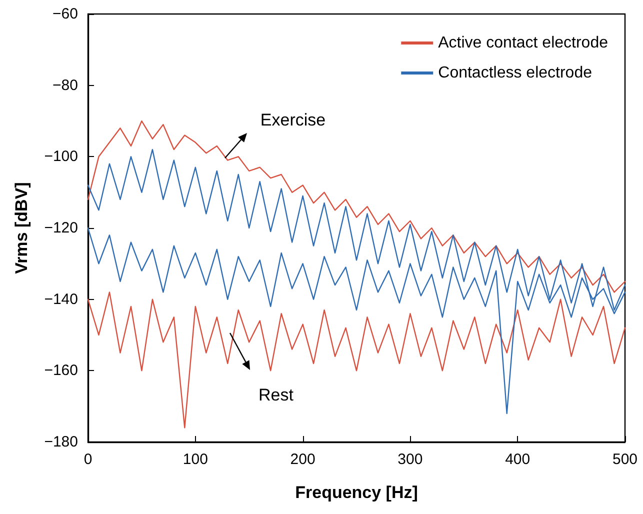 This screenshot has height=514, width=643. I want to click on x-tick-label: 100, so click(195, 459).